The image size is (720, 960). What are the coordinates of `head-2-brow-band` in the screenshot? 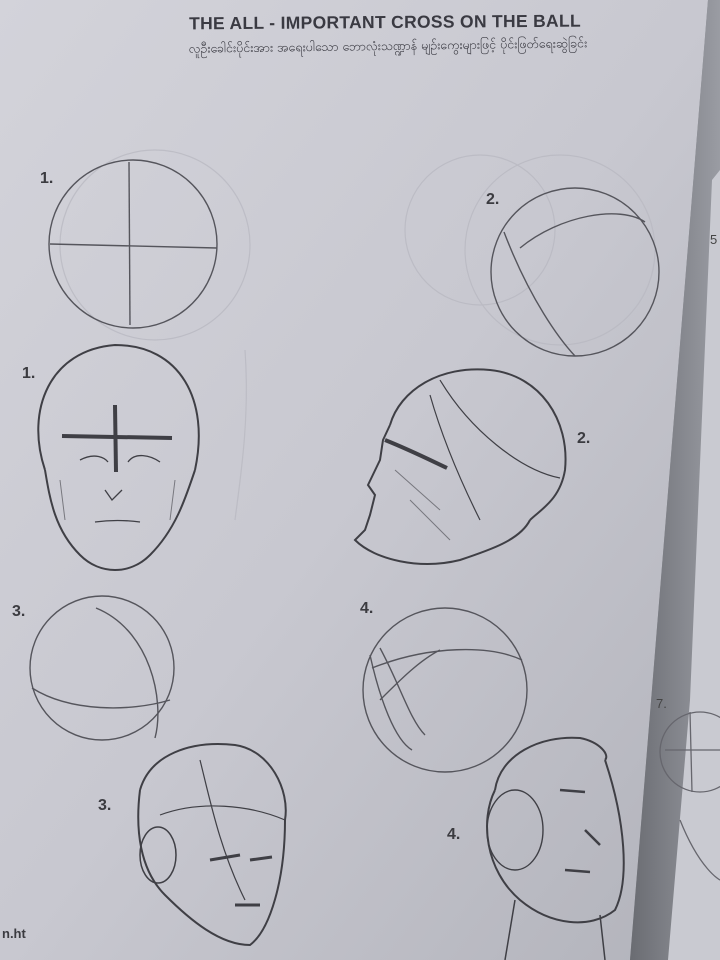 It's located at (416, 454).